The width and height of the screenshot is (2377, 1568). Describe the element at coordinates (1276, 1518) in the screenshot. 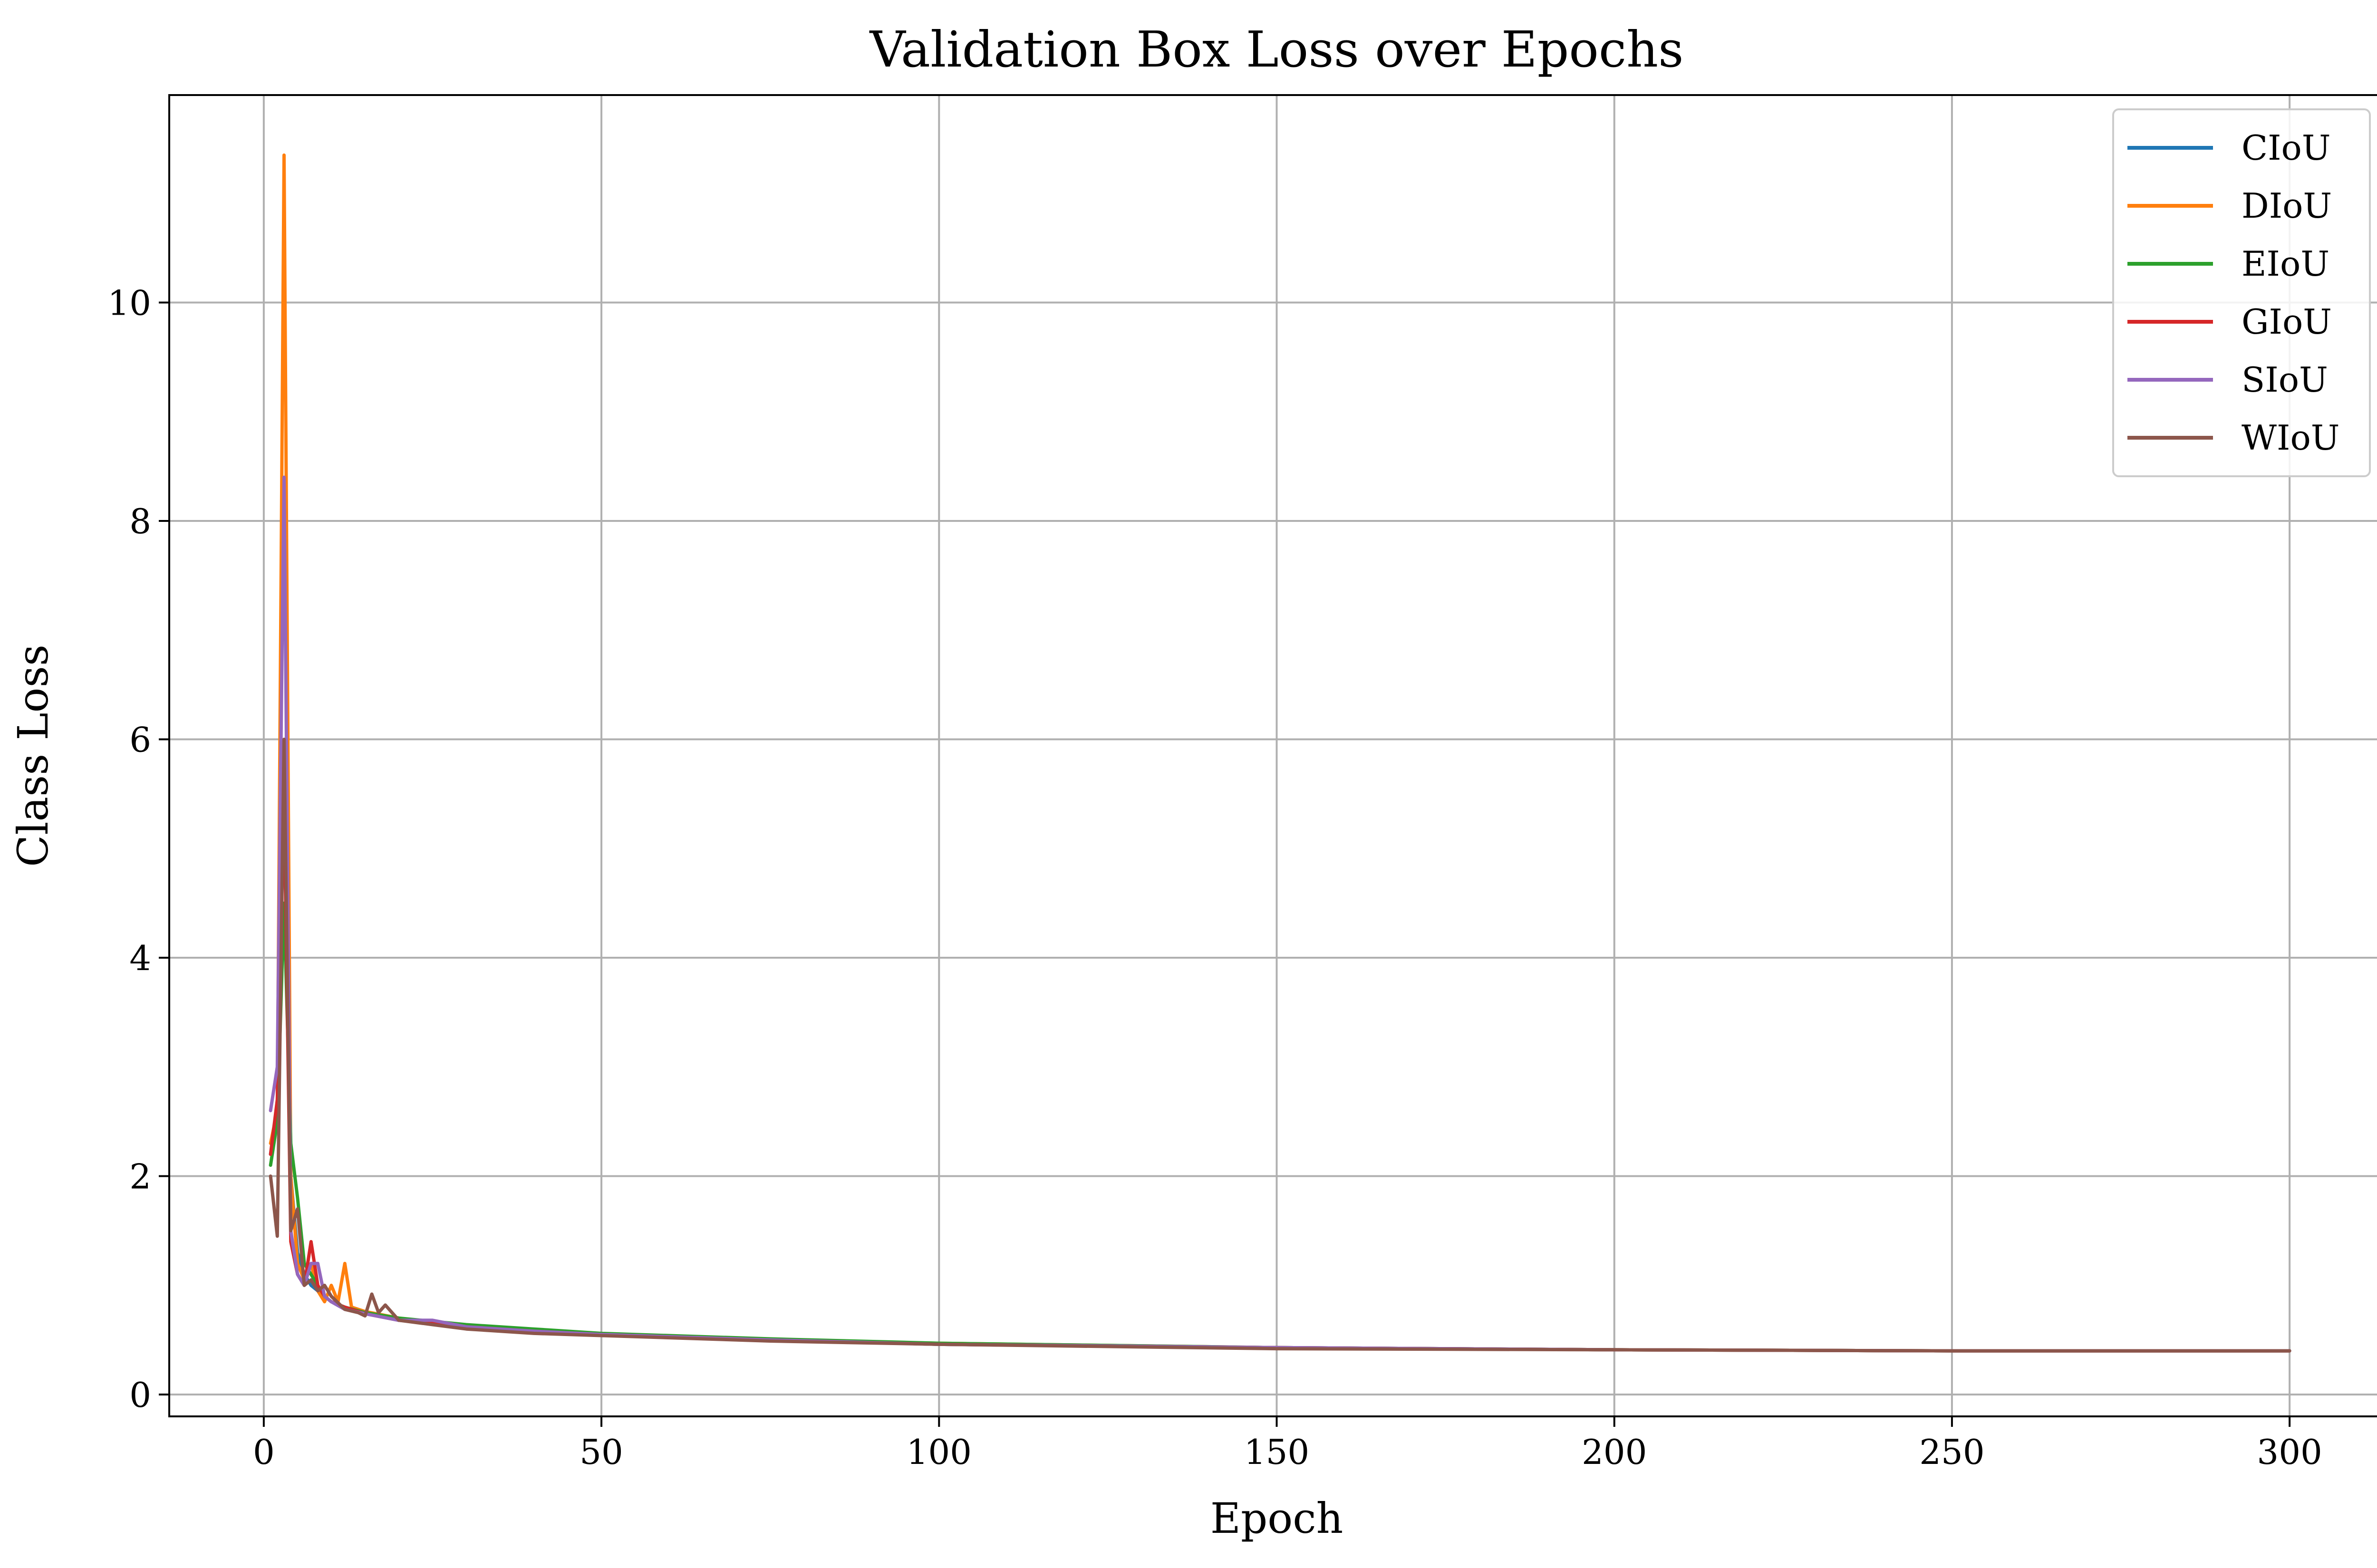

I see `x-axis-label: Epoch` at that location.